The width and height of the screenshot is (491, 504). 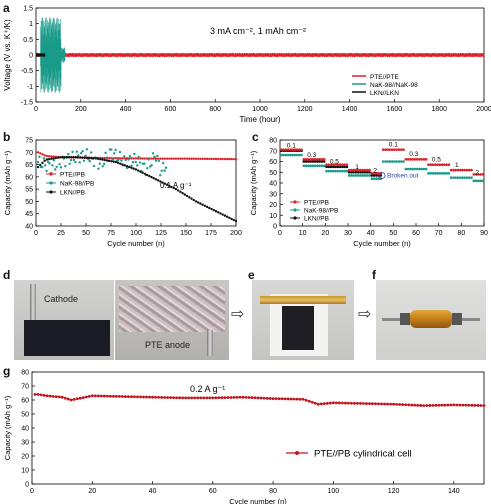 What do you see at coordinates (29, 214) in the screenshot?
I see `y-tick-label: 45` at bounding box center [29, 214].